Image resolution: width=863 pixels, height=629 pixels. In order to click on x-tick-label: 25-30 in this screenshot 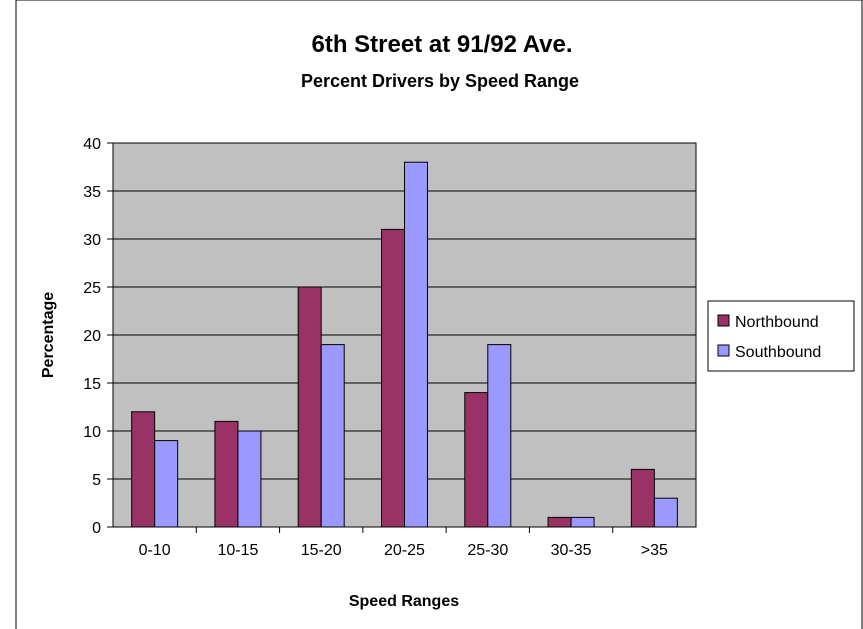, I will do `click(487, 550)`.